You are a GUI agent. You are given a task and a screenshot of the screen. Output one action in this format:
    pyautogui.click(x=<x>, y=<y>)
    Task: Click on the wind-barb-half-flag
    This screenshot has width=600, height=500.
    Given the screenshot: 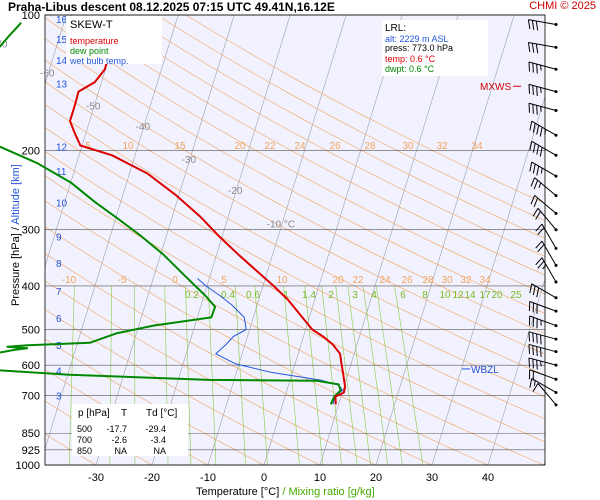 What is the action you would take?
    pyautogui.click(x=541, y=90)
    